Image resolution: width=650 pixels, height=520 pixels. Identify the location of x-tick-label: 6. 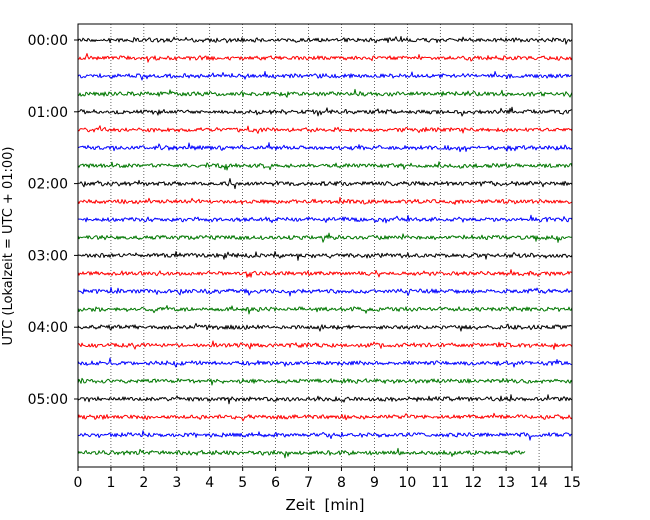
(275, 483).